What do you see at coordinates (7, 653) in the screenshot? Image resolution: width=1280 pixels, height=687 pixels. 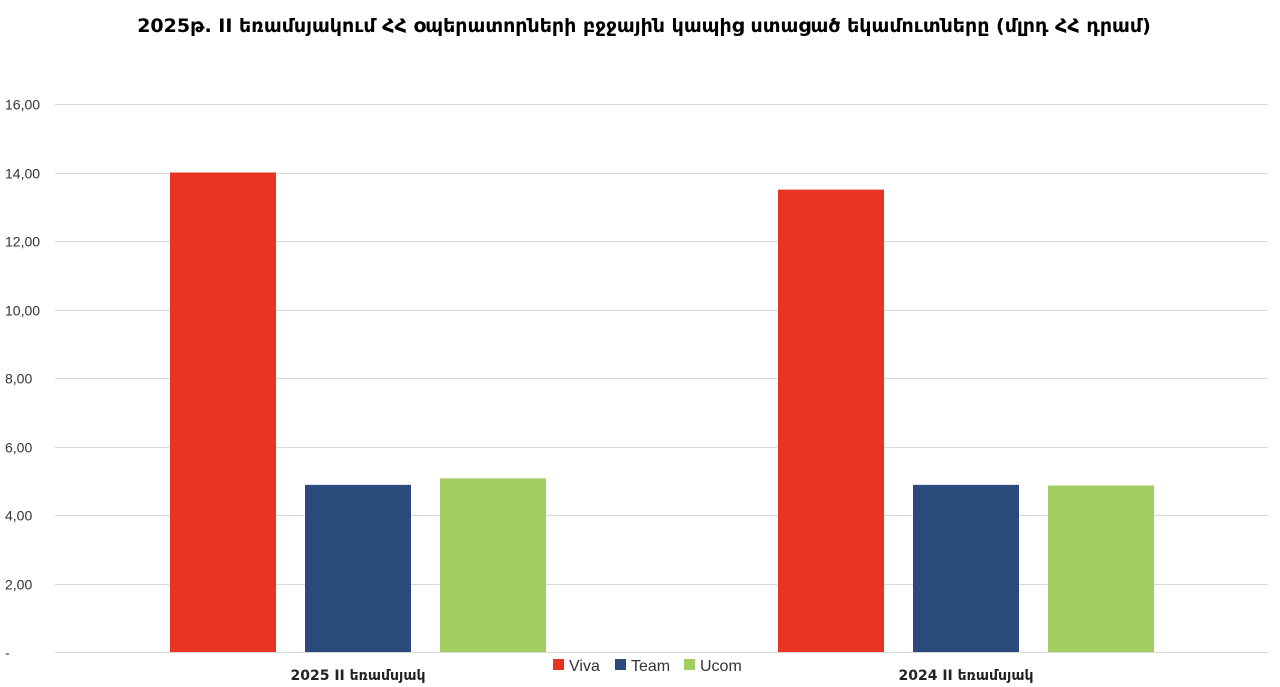 I see `y-tick-label: -` at bounding box center [7, 653].